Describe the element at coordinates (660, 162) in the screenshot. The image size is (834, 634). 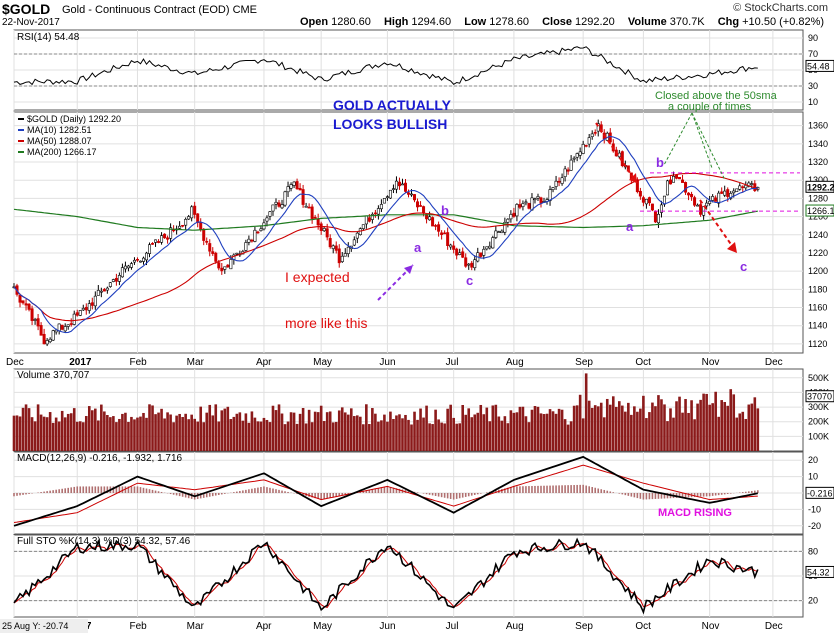
I see `price-annotation: b` at that location.